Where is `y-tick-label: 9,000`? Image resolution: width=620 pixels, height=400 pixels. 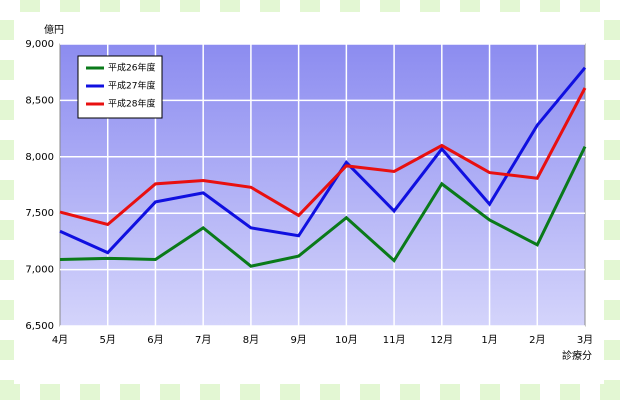
y-tick-label: 9,000 is located at coordinates (39, 44).